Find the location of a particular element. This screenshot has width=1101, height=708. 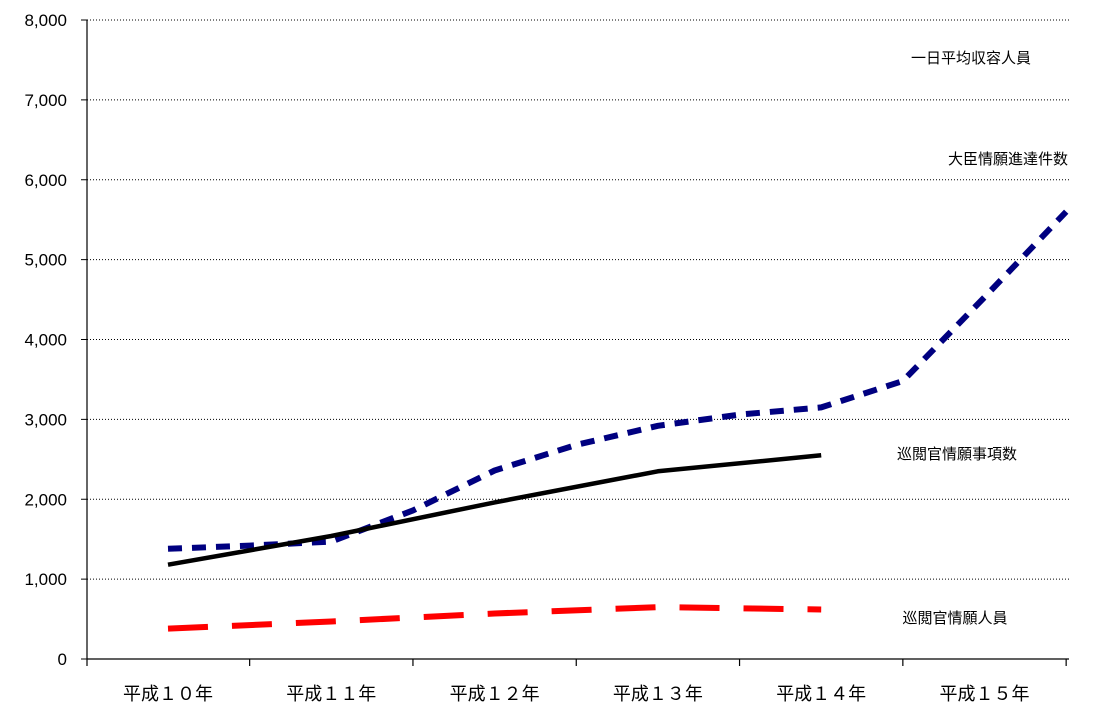

x-category-label: 平成１１年 is located at coordinates (331, 694).